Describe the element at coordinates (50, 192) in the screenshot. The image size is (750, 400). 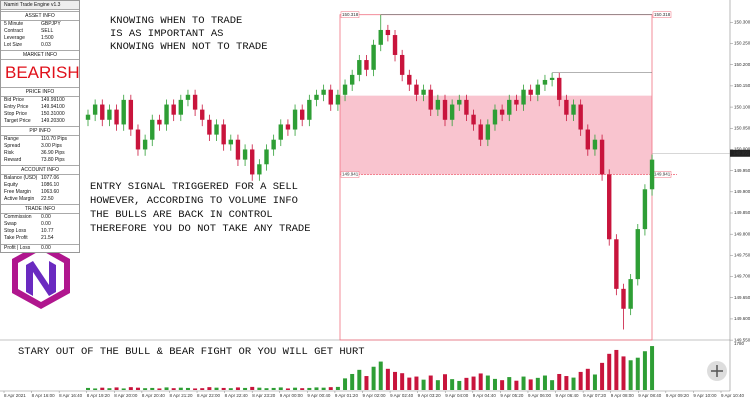
I see `info-value: 1063.60` at that location.